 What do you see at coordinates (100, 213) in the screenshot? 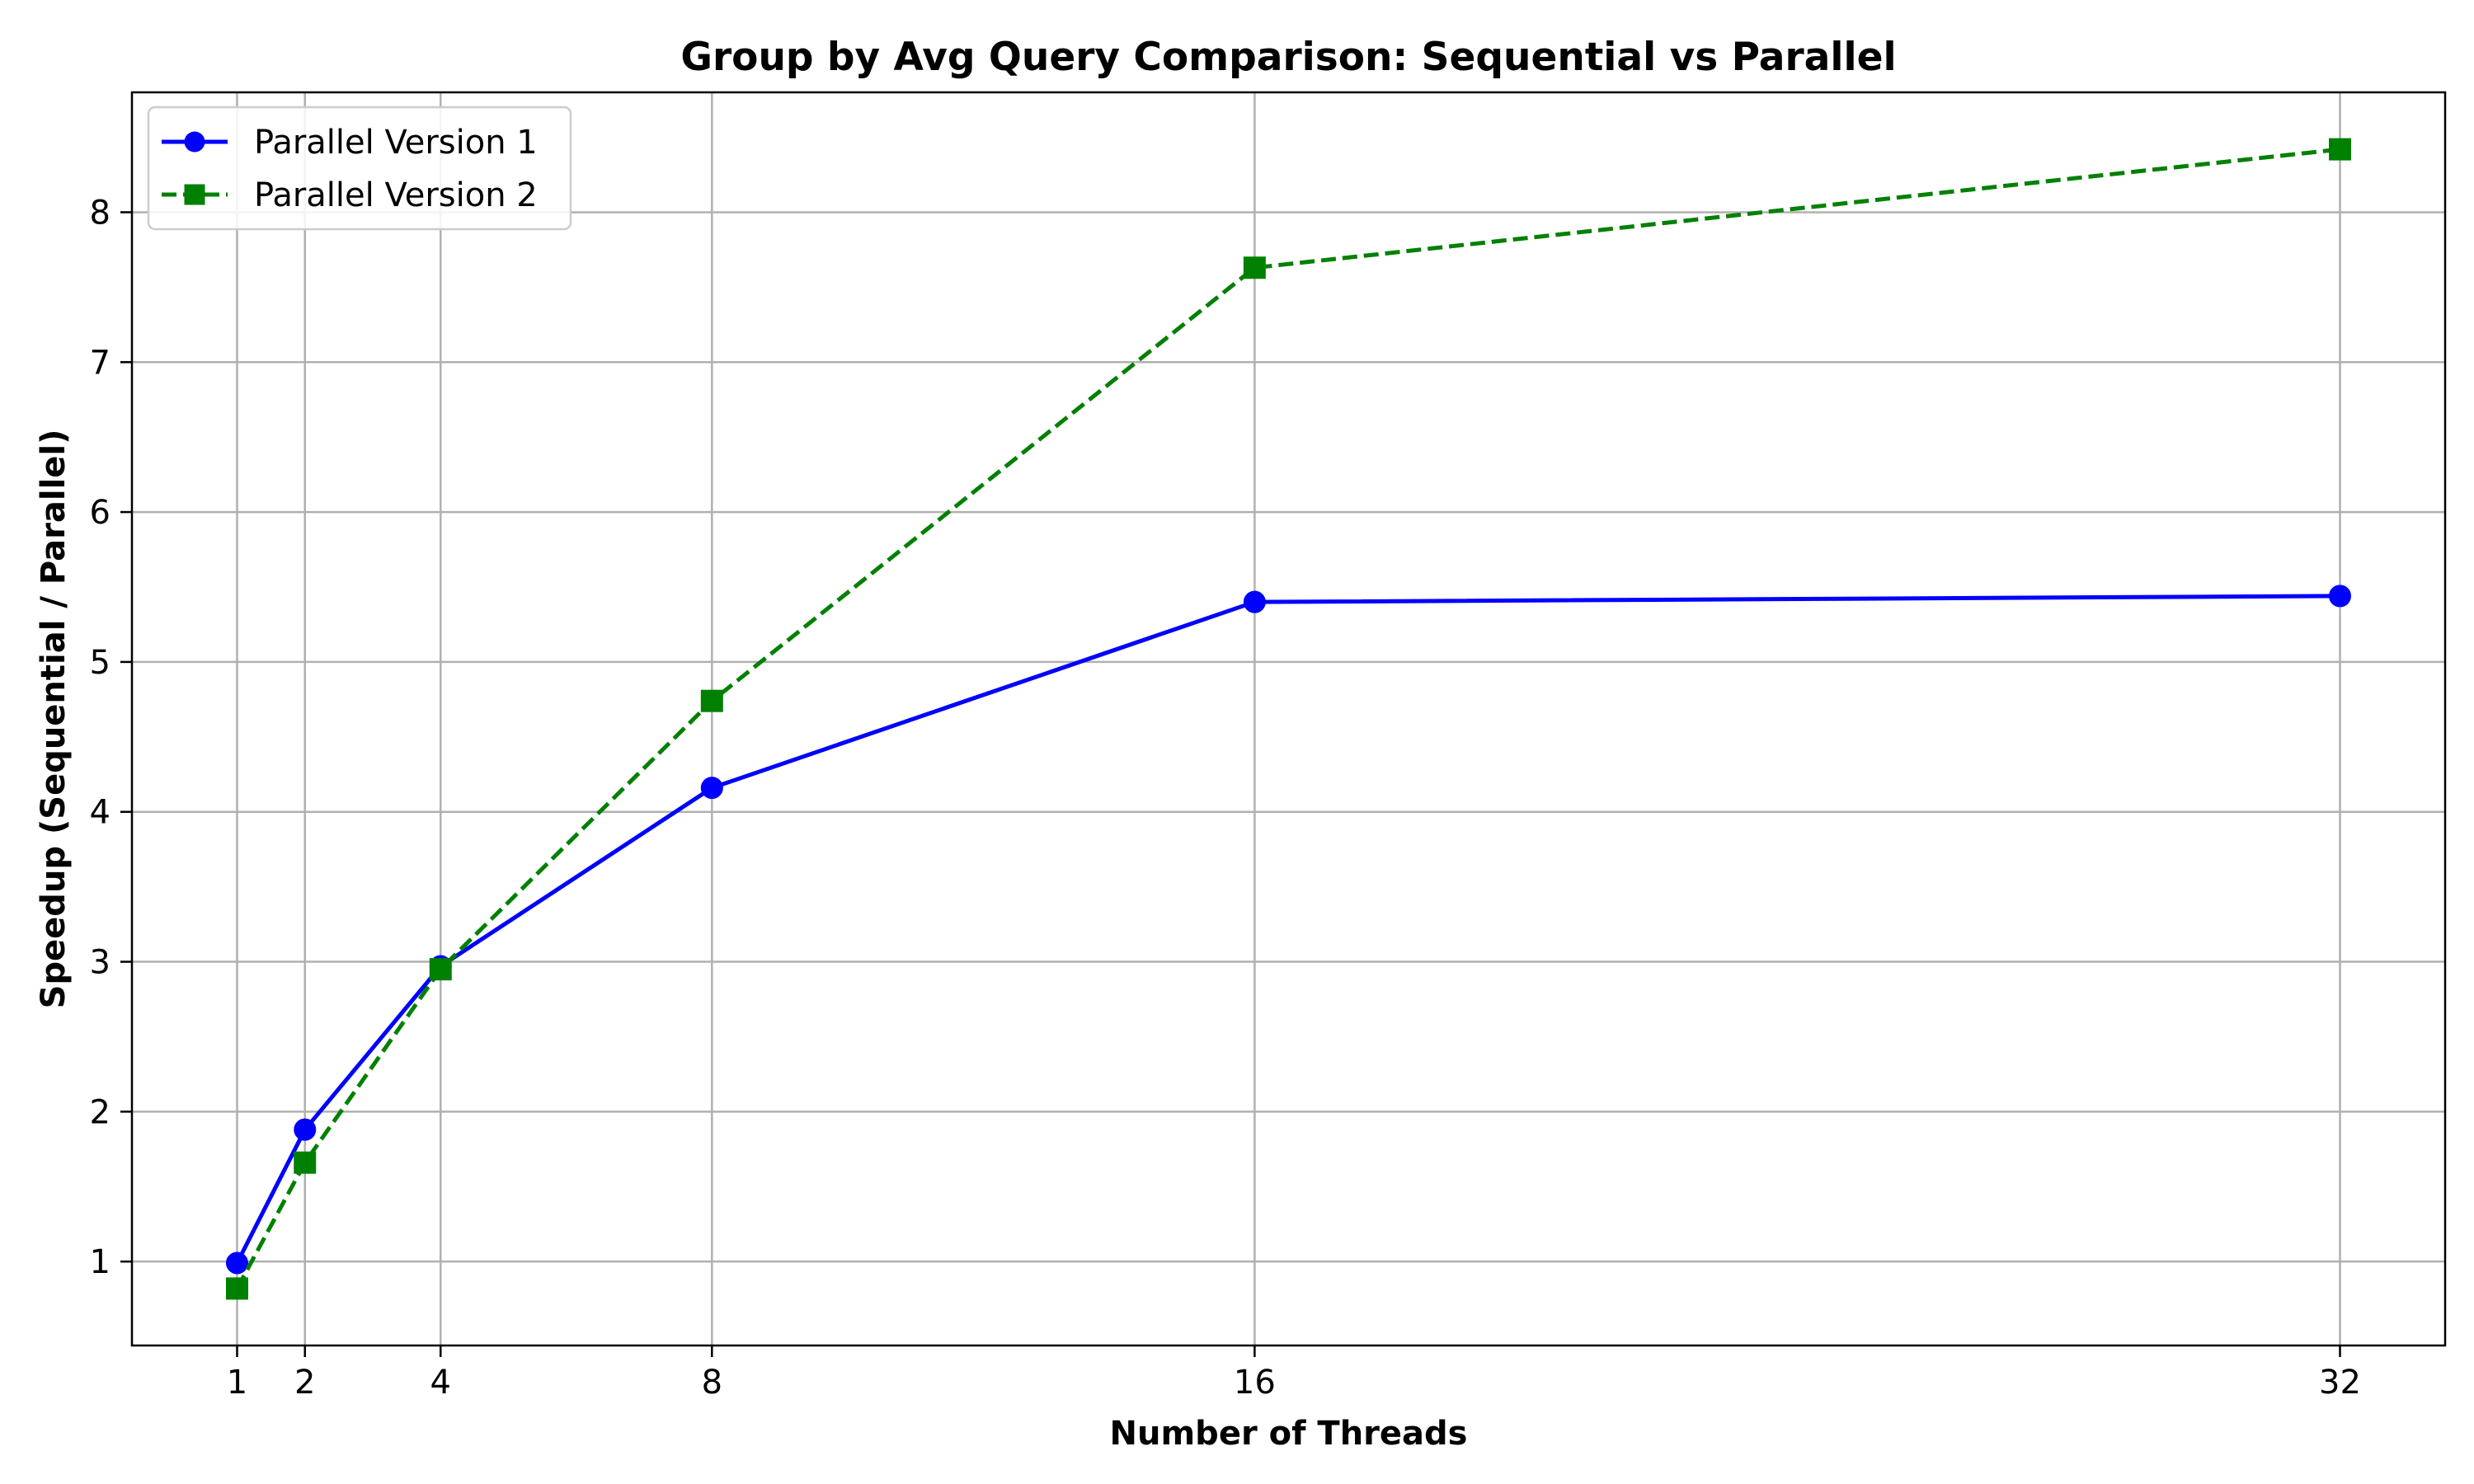
I see `y-tick-label: 8` at bounding box center [100, 213].